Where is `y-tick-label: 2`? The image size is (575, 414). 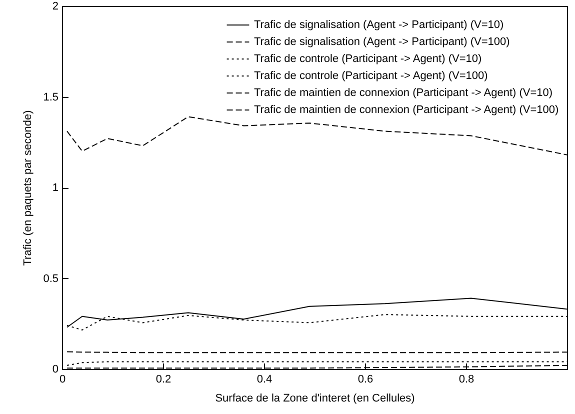
y-tick-label: 2 is located at coordinates (55, 6).